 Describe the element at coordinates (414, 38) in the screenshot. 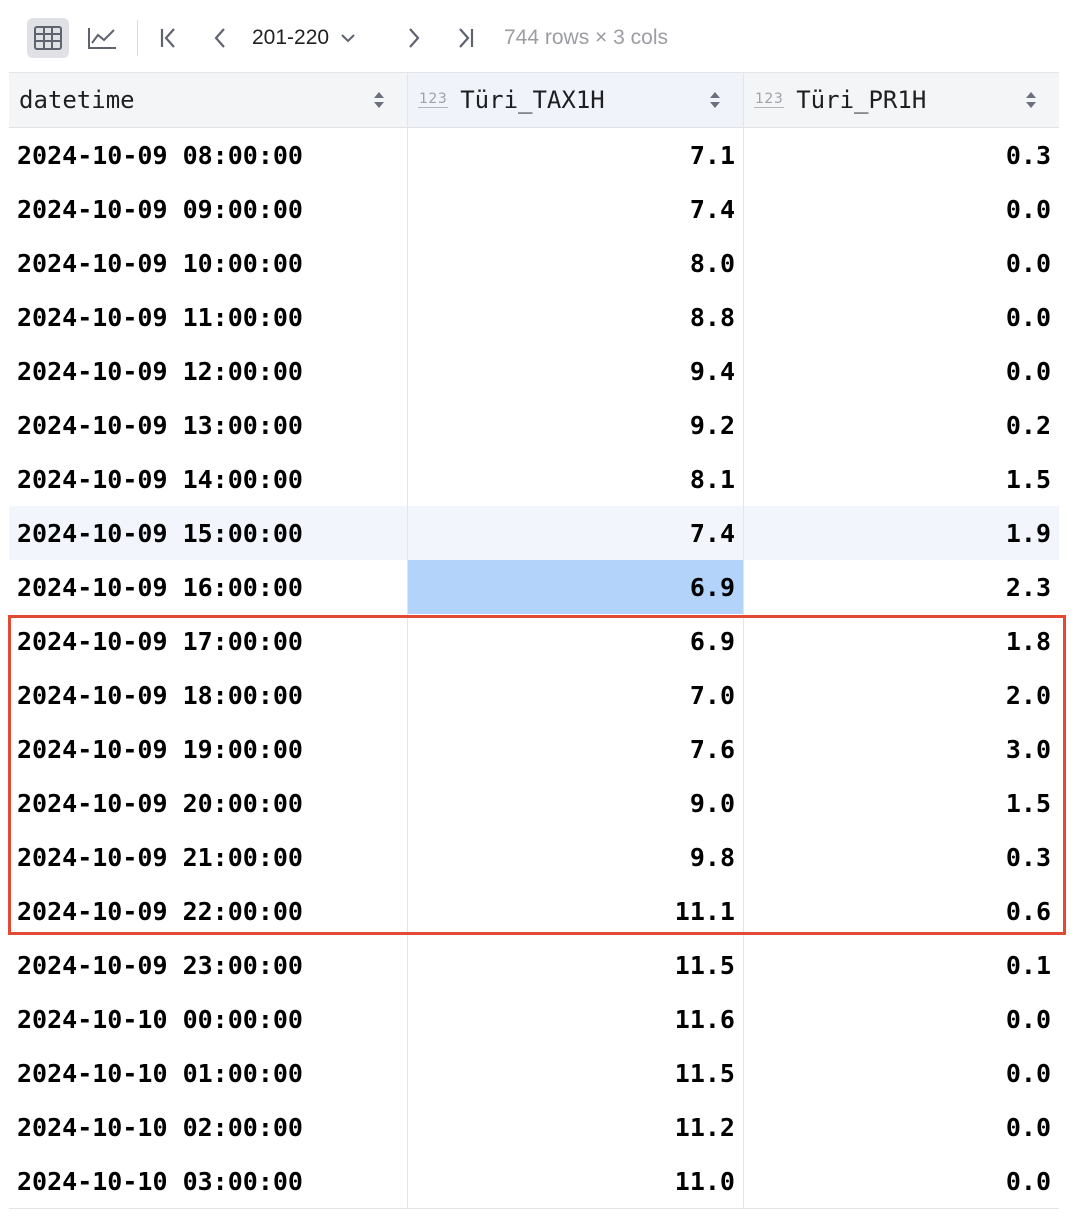

I see `chevron-right-icon` at that location.